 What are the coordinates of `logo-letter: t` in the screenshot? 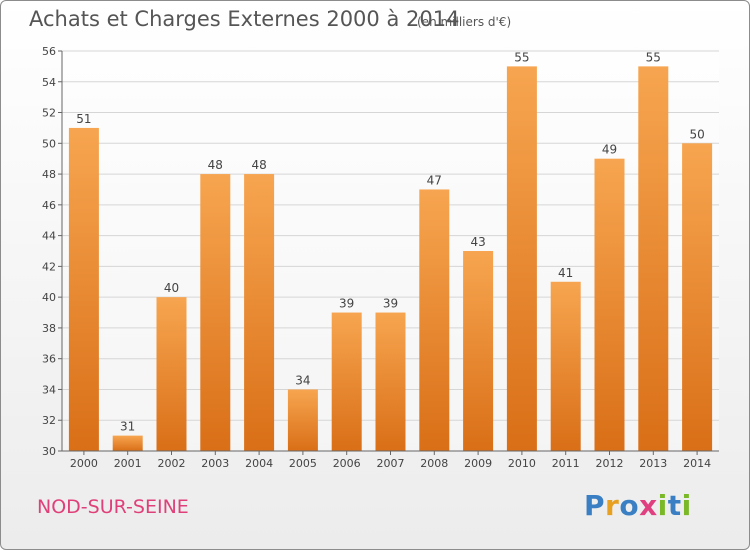 It's located at (674, 505).